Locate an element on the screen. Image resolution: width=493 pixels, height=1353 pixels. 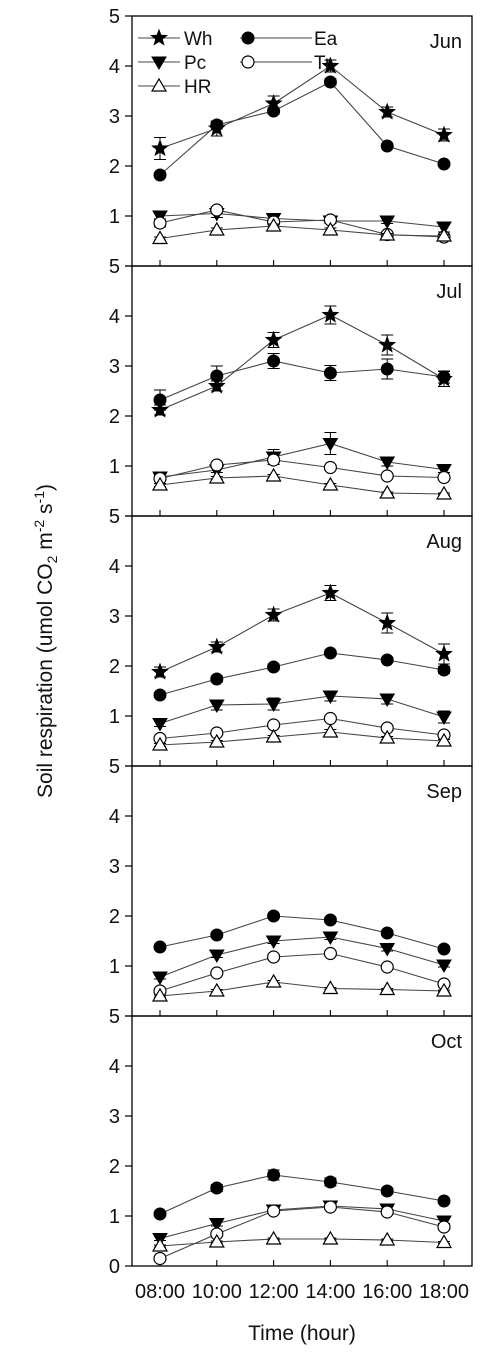
legend-label: Ea is located at coordinates (326, 39).